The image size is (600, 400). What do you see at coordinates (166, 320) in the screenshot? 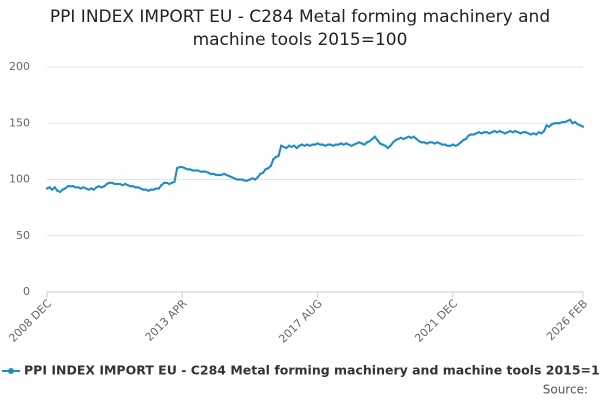
I see `x-tick-label: 2013 APR` at bounding box center [166, 320].